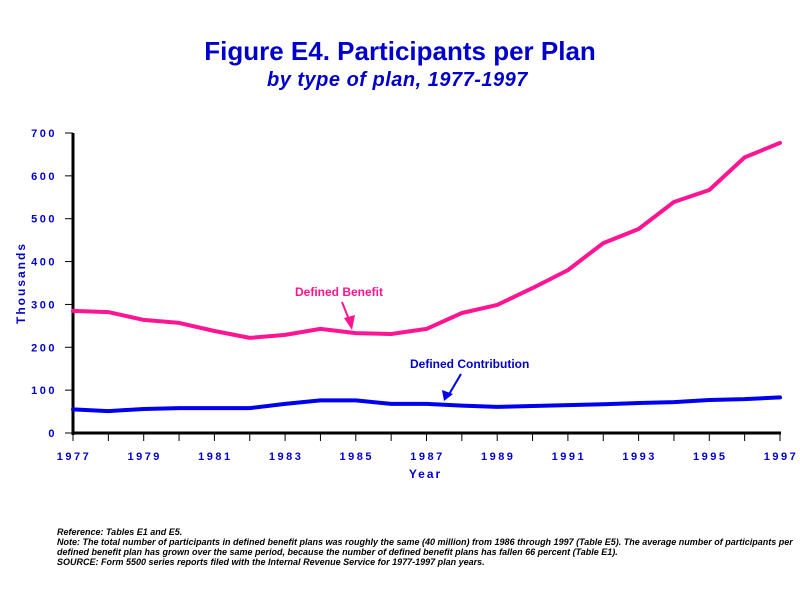  What do you see at coordinates (44, 177) in the screenshot?
I see `y-tick-label: 600` at bounding box center [44, 177].